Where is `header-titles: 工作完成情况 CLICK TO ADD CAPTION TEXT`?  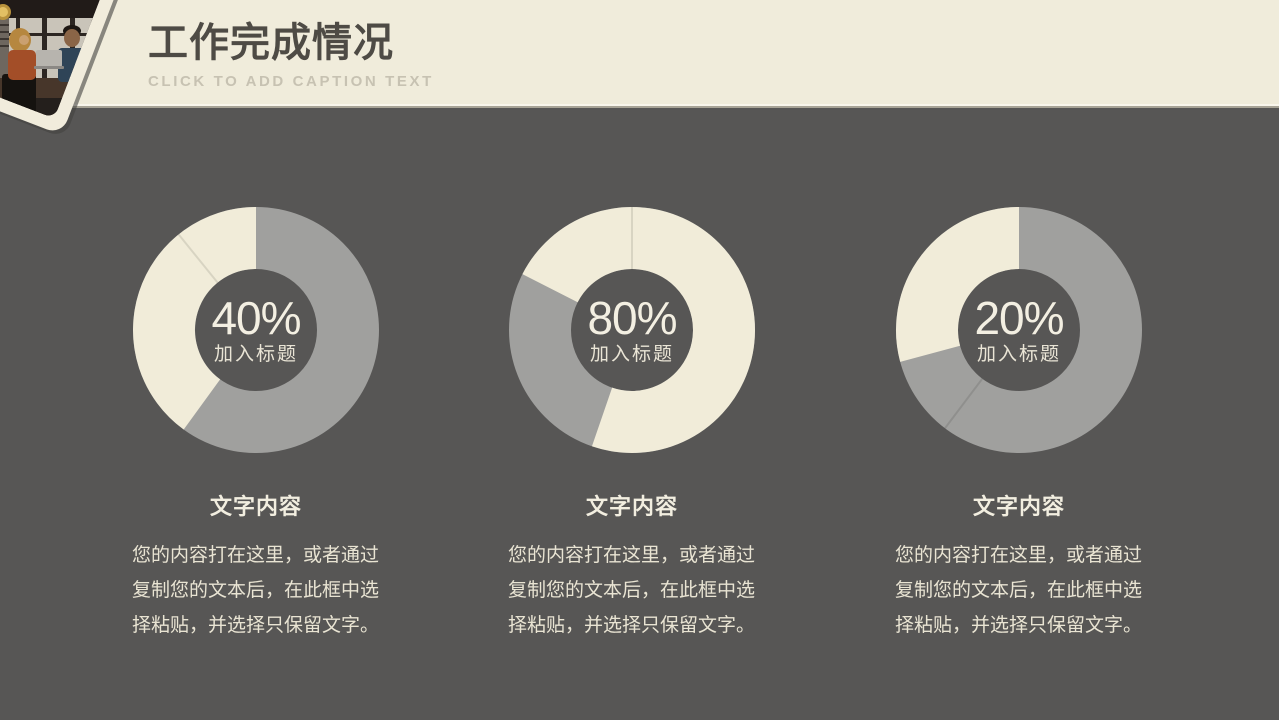
header-titles: 工作完成情况 CLICK TO ADD CAPTION TEXT is located at coordinates (291, 56).